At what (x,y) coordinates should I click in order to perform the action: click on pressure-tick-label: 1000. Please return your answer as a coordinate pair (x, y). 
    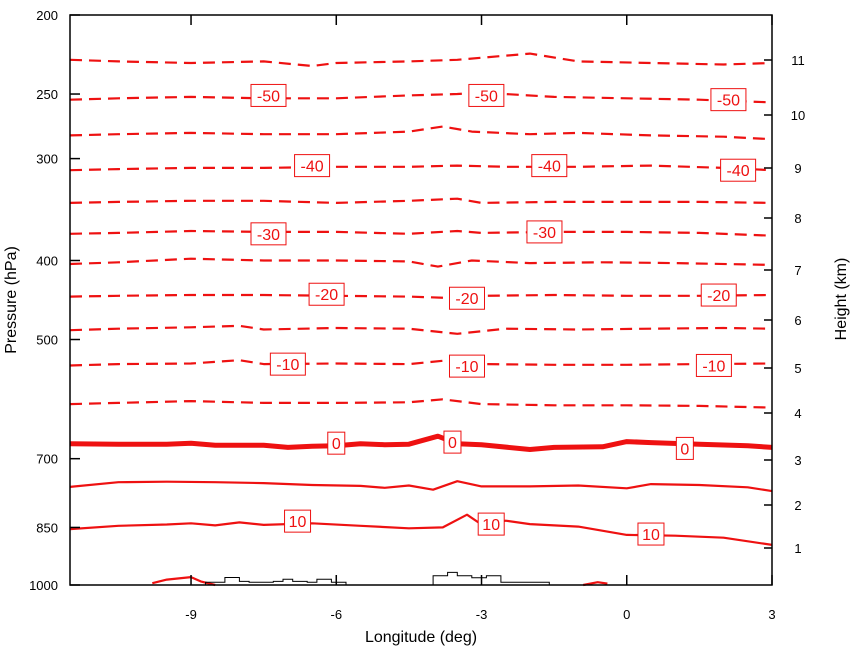
    Looking at the image, I should click on (43, 585).